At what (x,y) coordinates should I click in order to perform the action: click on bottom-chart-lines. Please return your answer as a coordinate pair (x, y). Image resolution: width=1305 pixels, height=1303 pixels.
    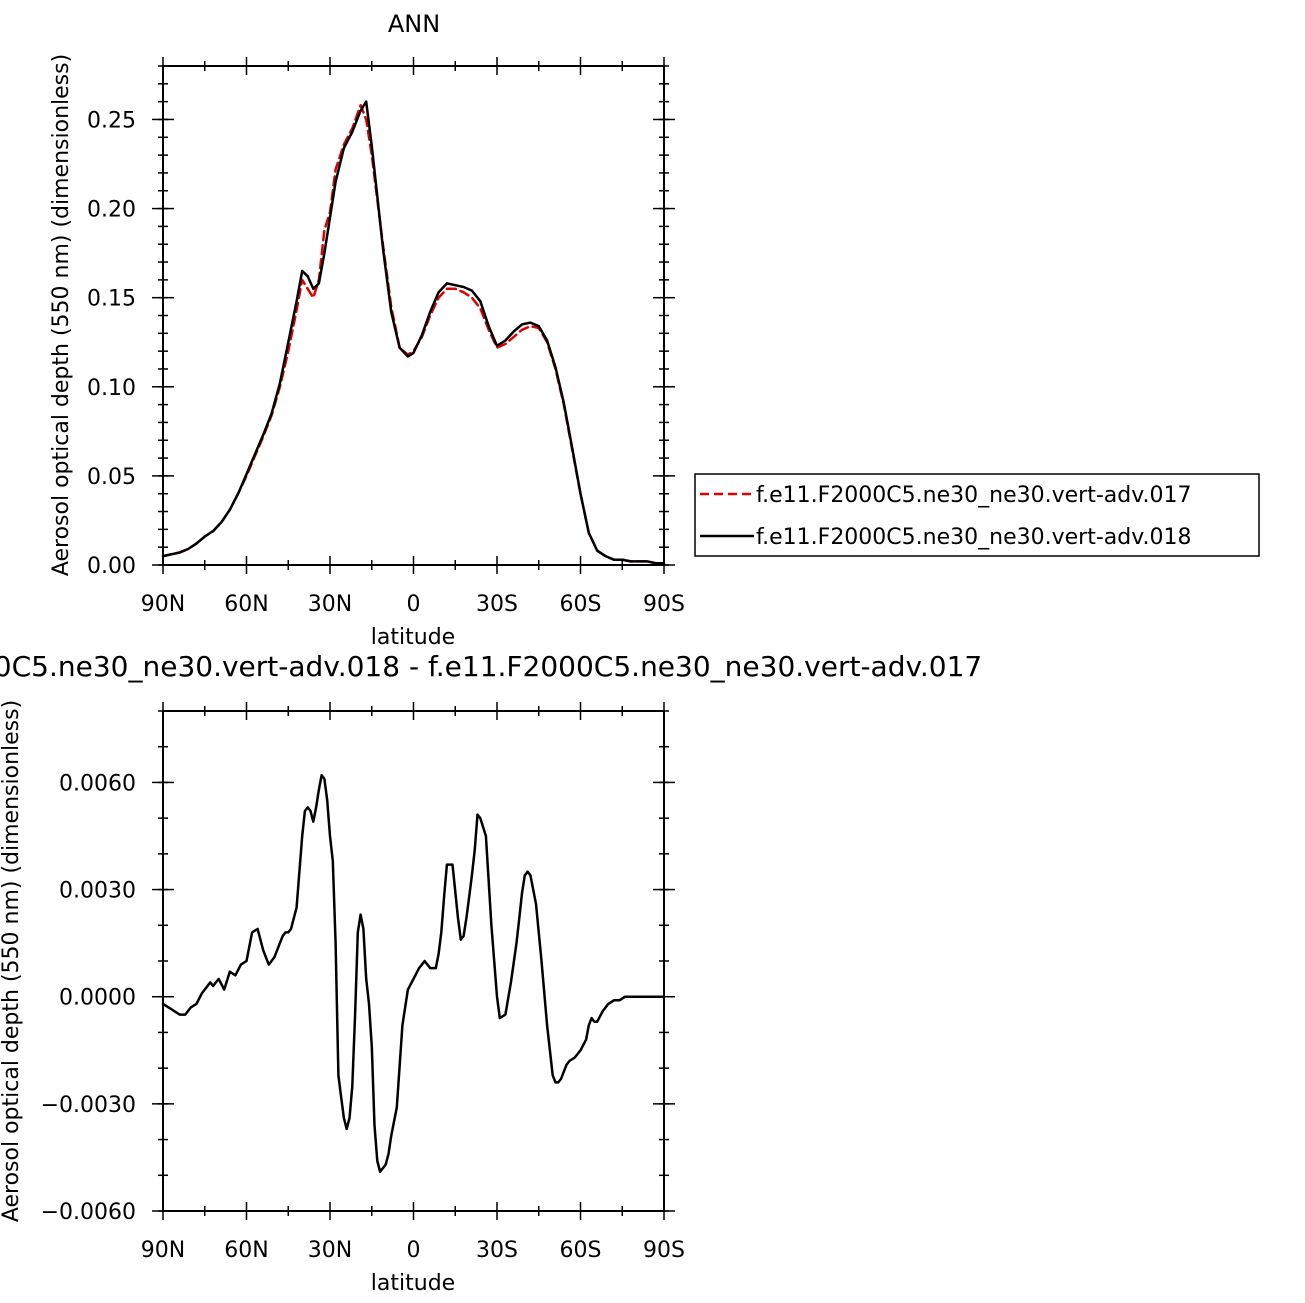
    Looking at the image, I should click on (413, 973).